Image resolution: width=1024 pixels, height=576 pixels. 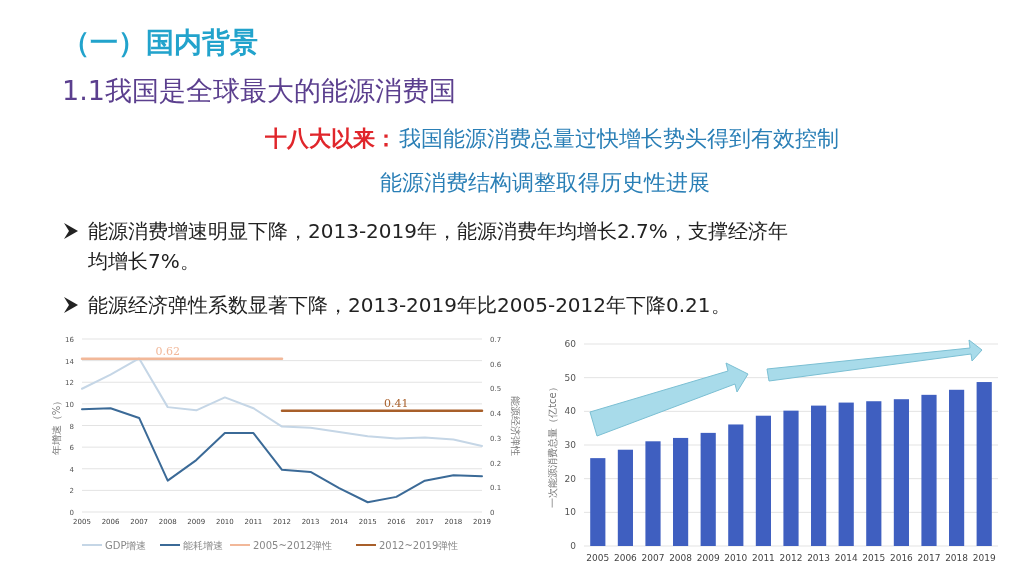 What do you see at coordinates (570, 512) in the screenshot?
I see `y-tick-label: 10` at bounding box center [570, 512].